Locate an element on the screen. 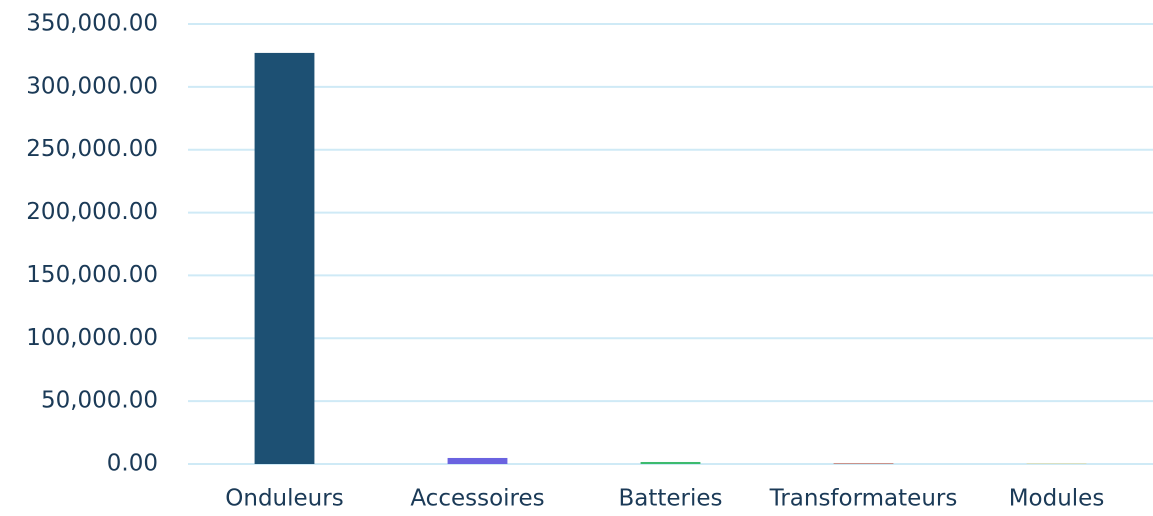 This screenshot has height=516, width=1153. y-tick-label: 350,000.00 is located at coordinates (92, 24).